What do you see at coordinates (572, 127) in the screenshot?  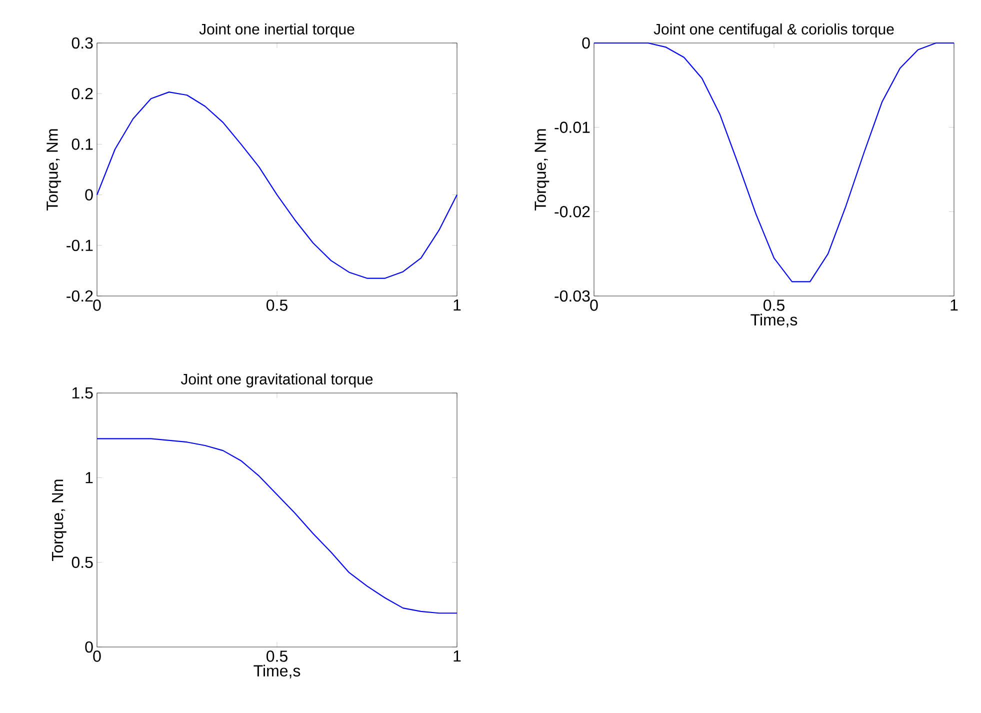 I see `y-tick-label: -0.01` at bounding box center [572, 127].